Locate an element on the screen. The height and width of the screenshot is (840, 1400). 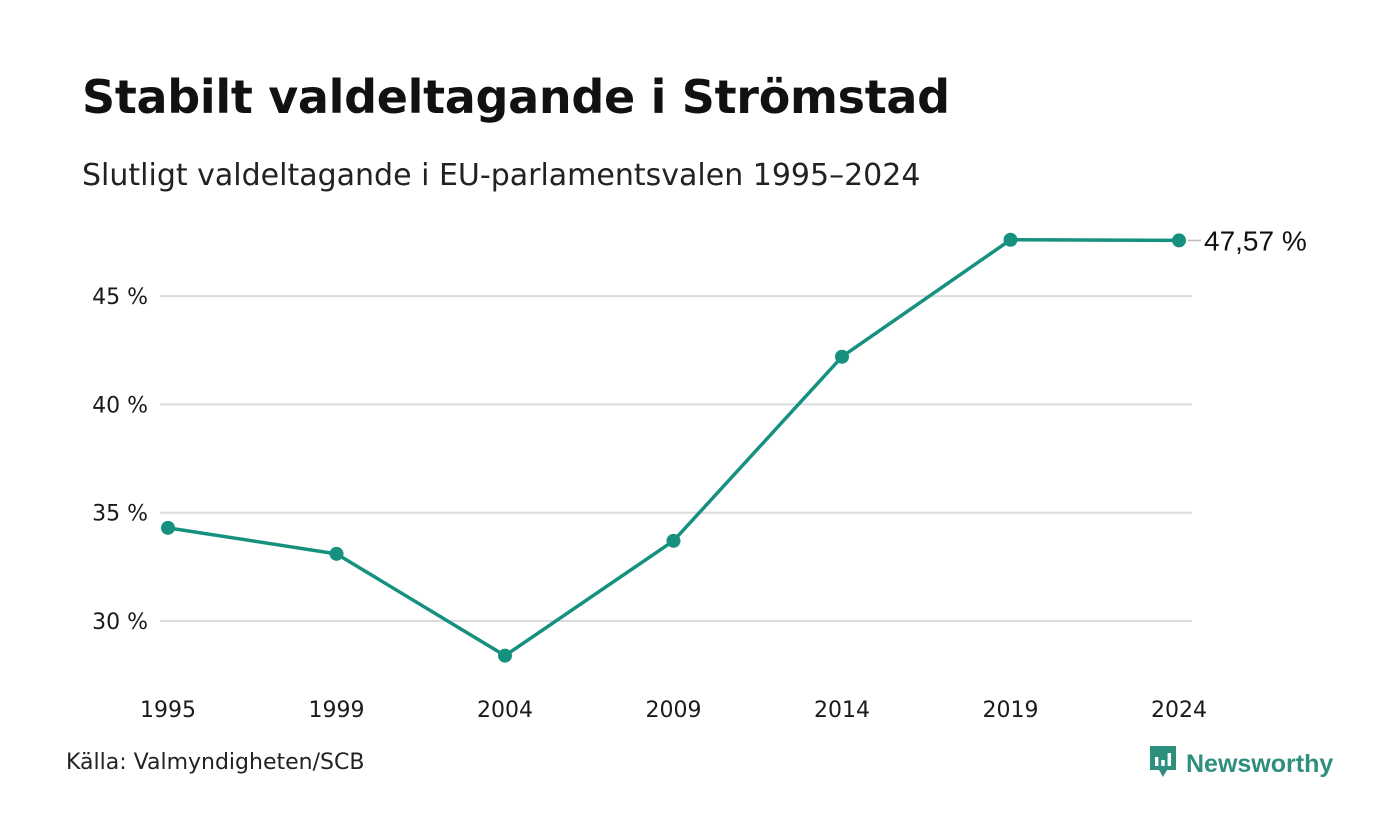
x-tick-label: 2004 is located at coordinates (505, 710).